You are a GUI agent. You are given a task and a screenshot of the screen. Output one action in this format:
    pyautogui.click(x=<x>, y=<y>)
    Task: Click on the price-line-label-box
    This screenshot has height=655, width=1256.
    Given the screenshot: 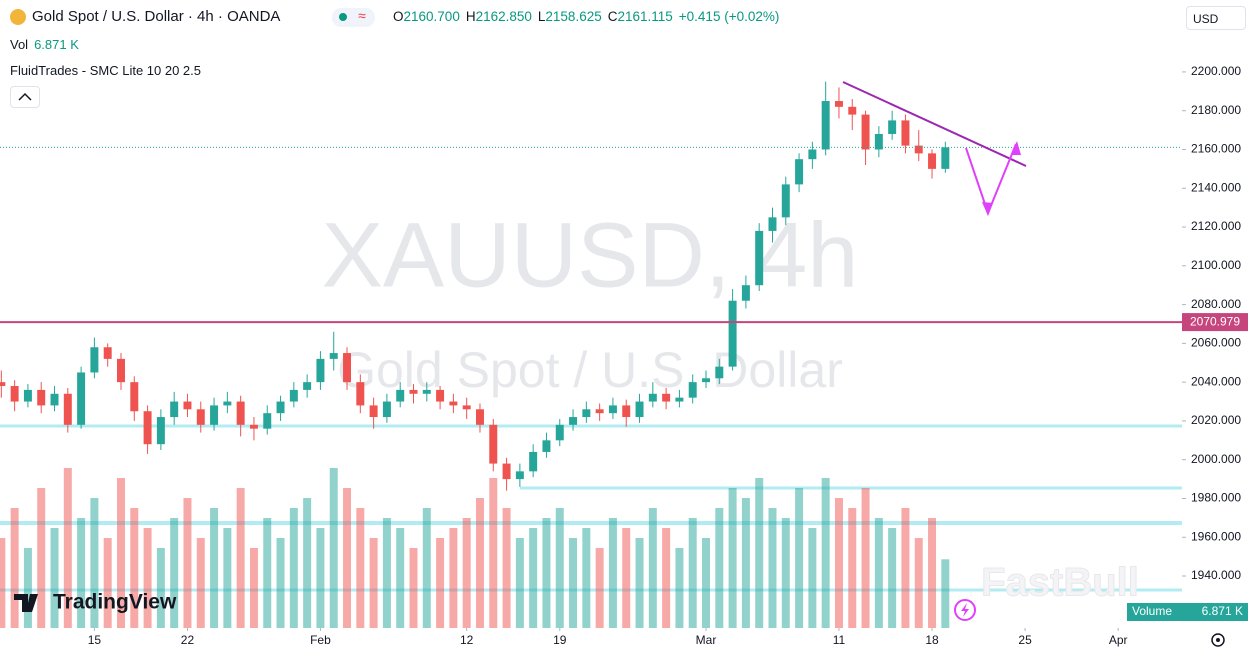 What is the action you would take?
    pyautogui.click(x=1215, y=322)
    